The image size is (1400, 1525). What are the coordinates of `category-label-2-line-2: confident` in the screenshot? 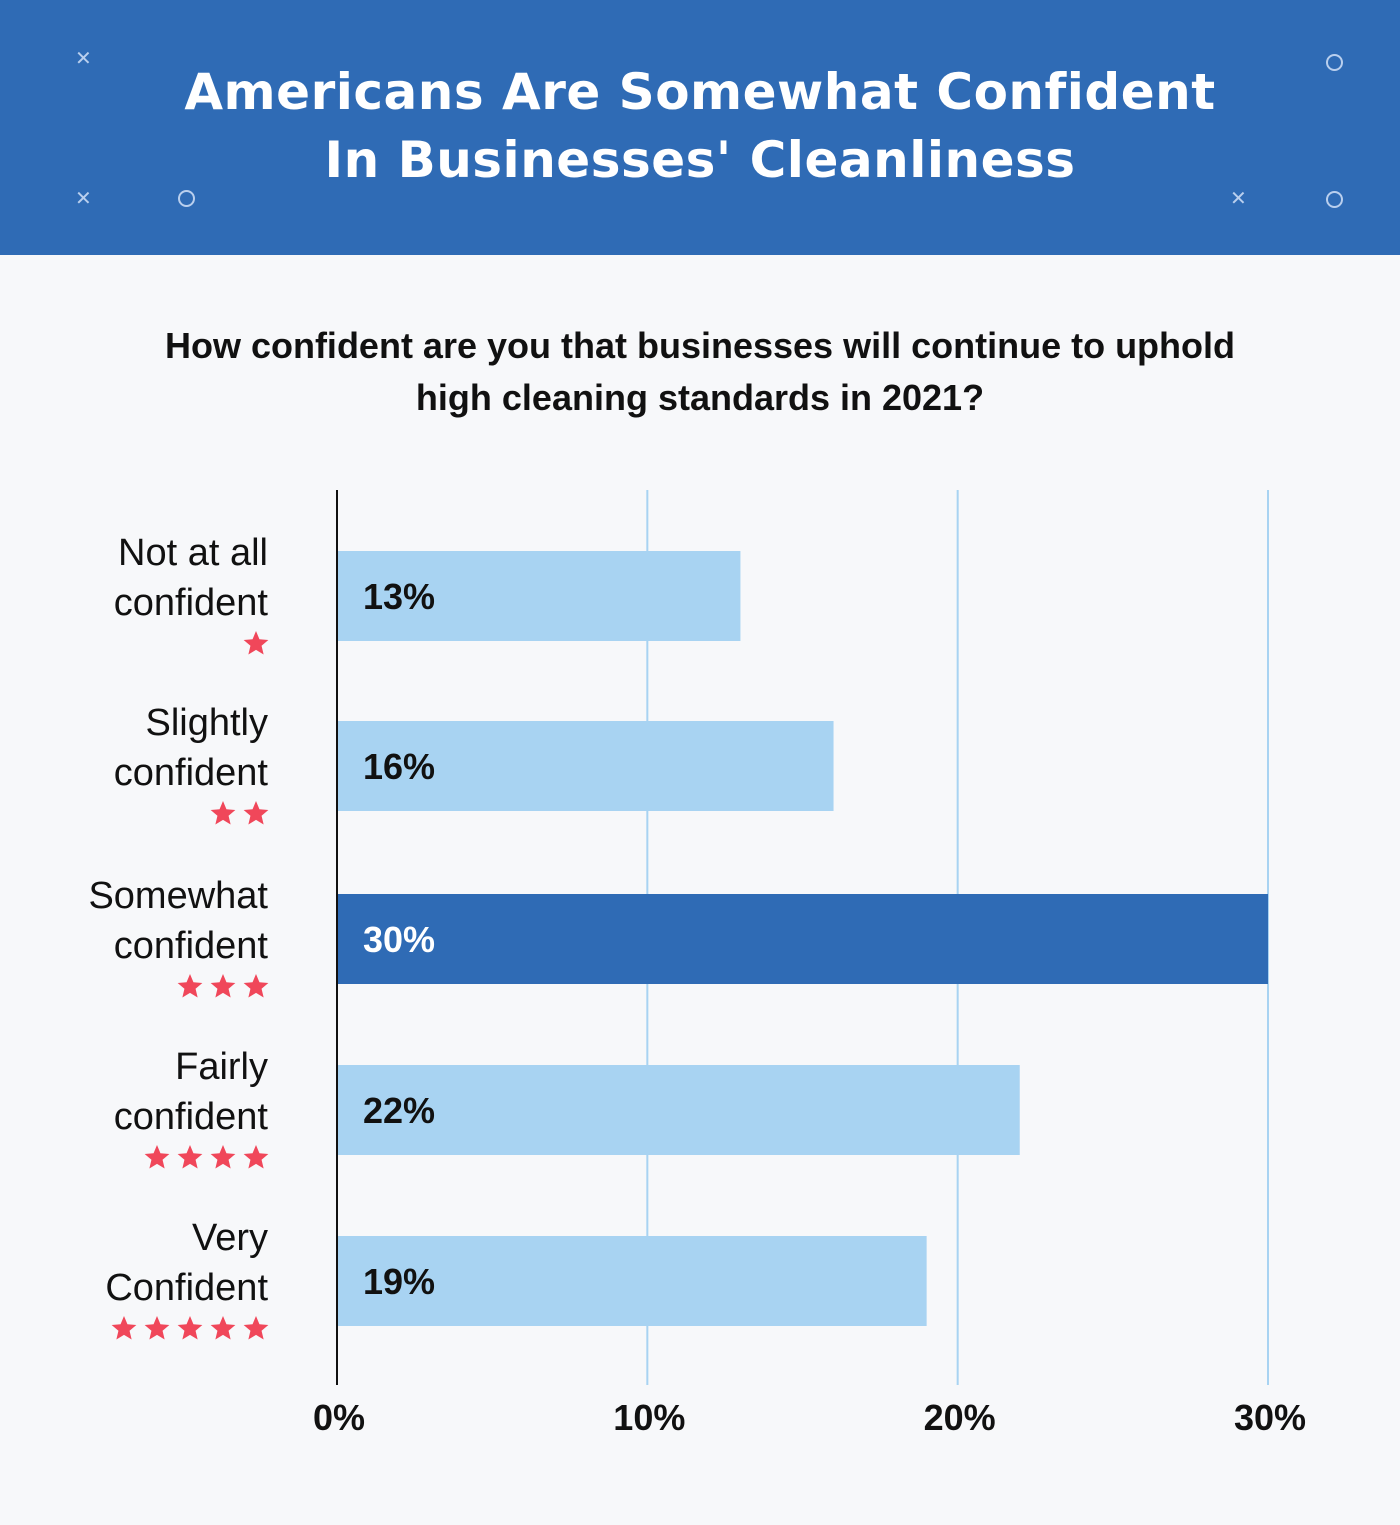 It's located at (191, 946).